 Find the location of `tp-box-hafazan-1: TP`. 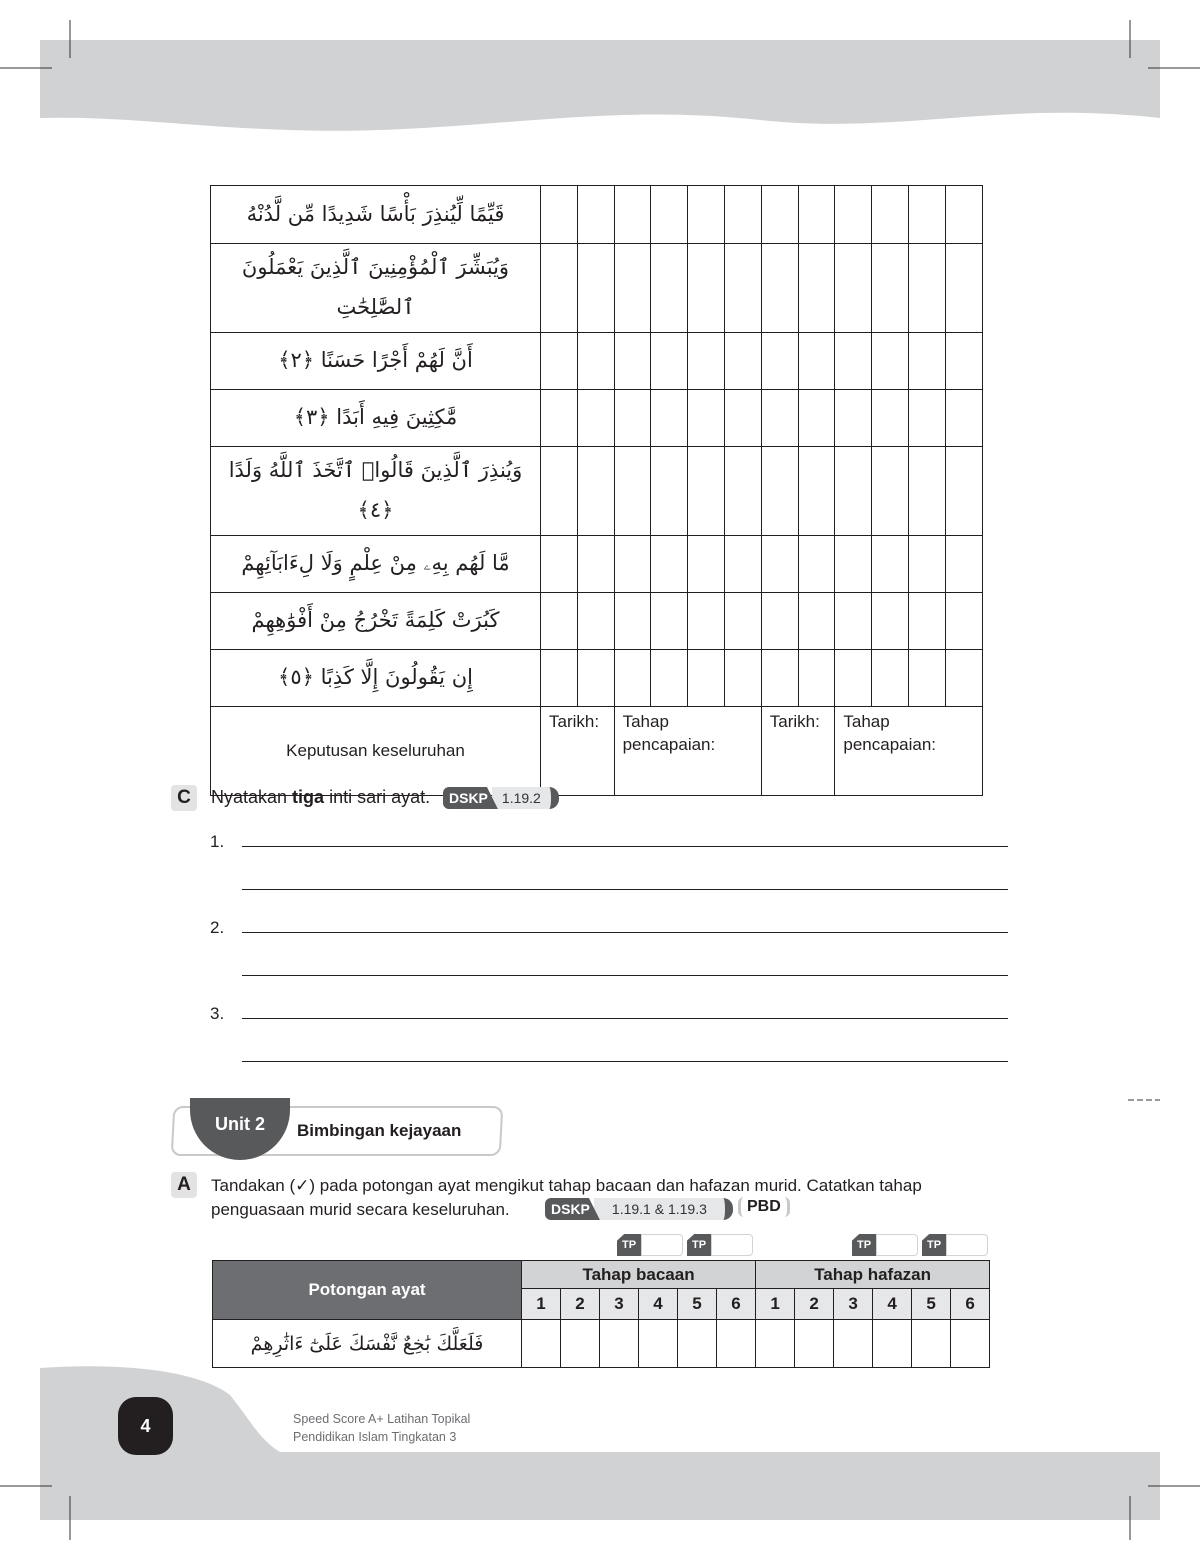

tp-box-hafazan-1: TP is located at coordinates (885, 1245).